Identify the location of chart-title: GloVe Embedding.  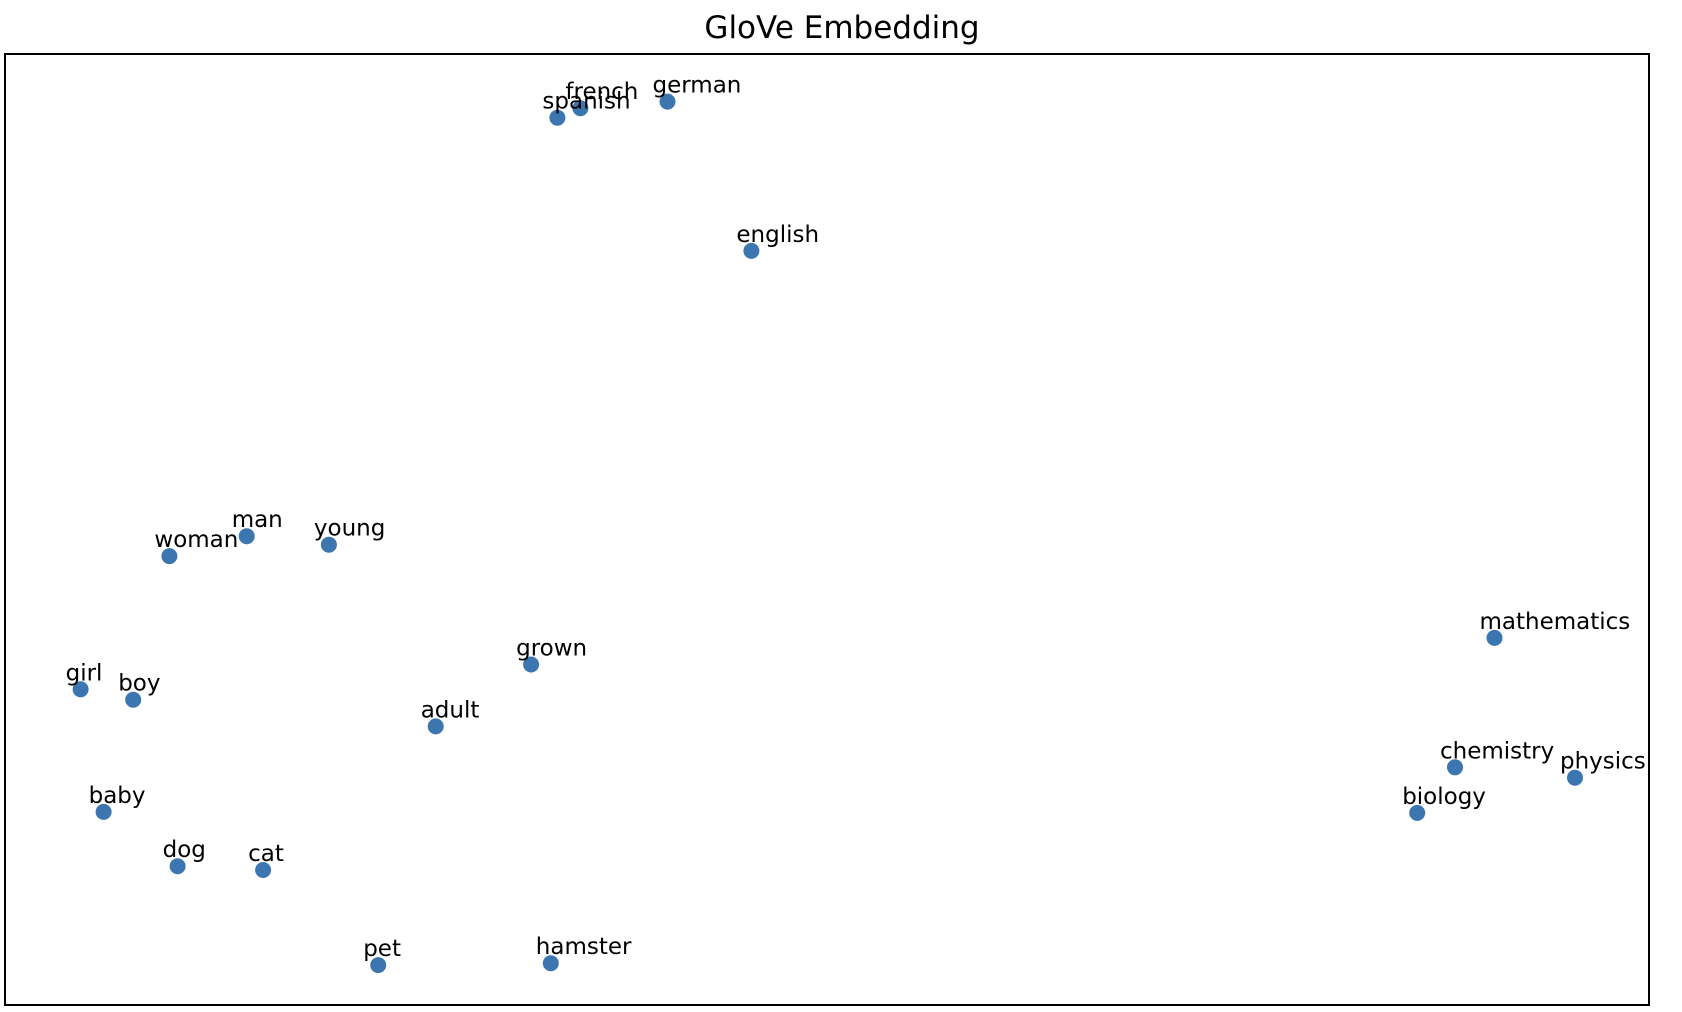
(841, 28).